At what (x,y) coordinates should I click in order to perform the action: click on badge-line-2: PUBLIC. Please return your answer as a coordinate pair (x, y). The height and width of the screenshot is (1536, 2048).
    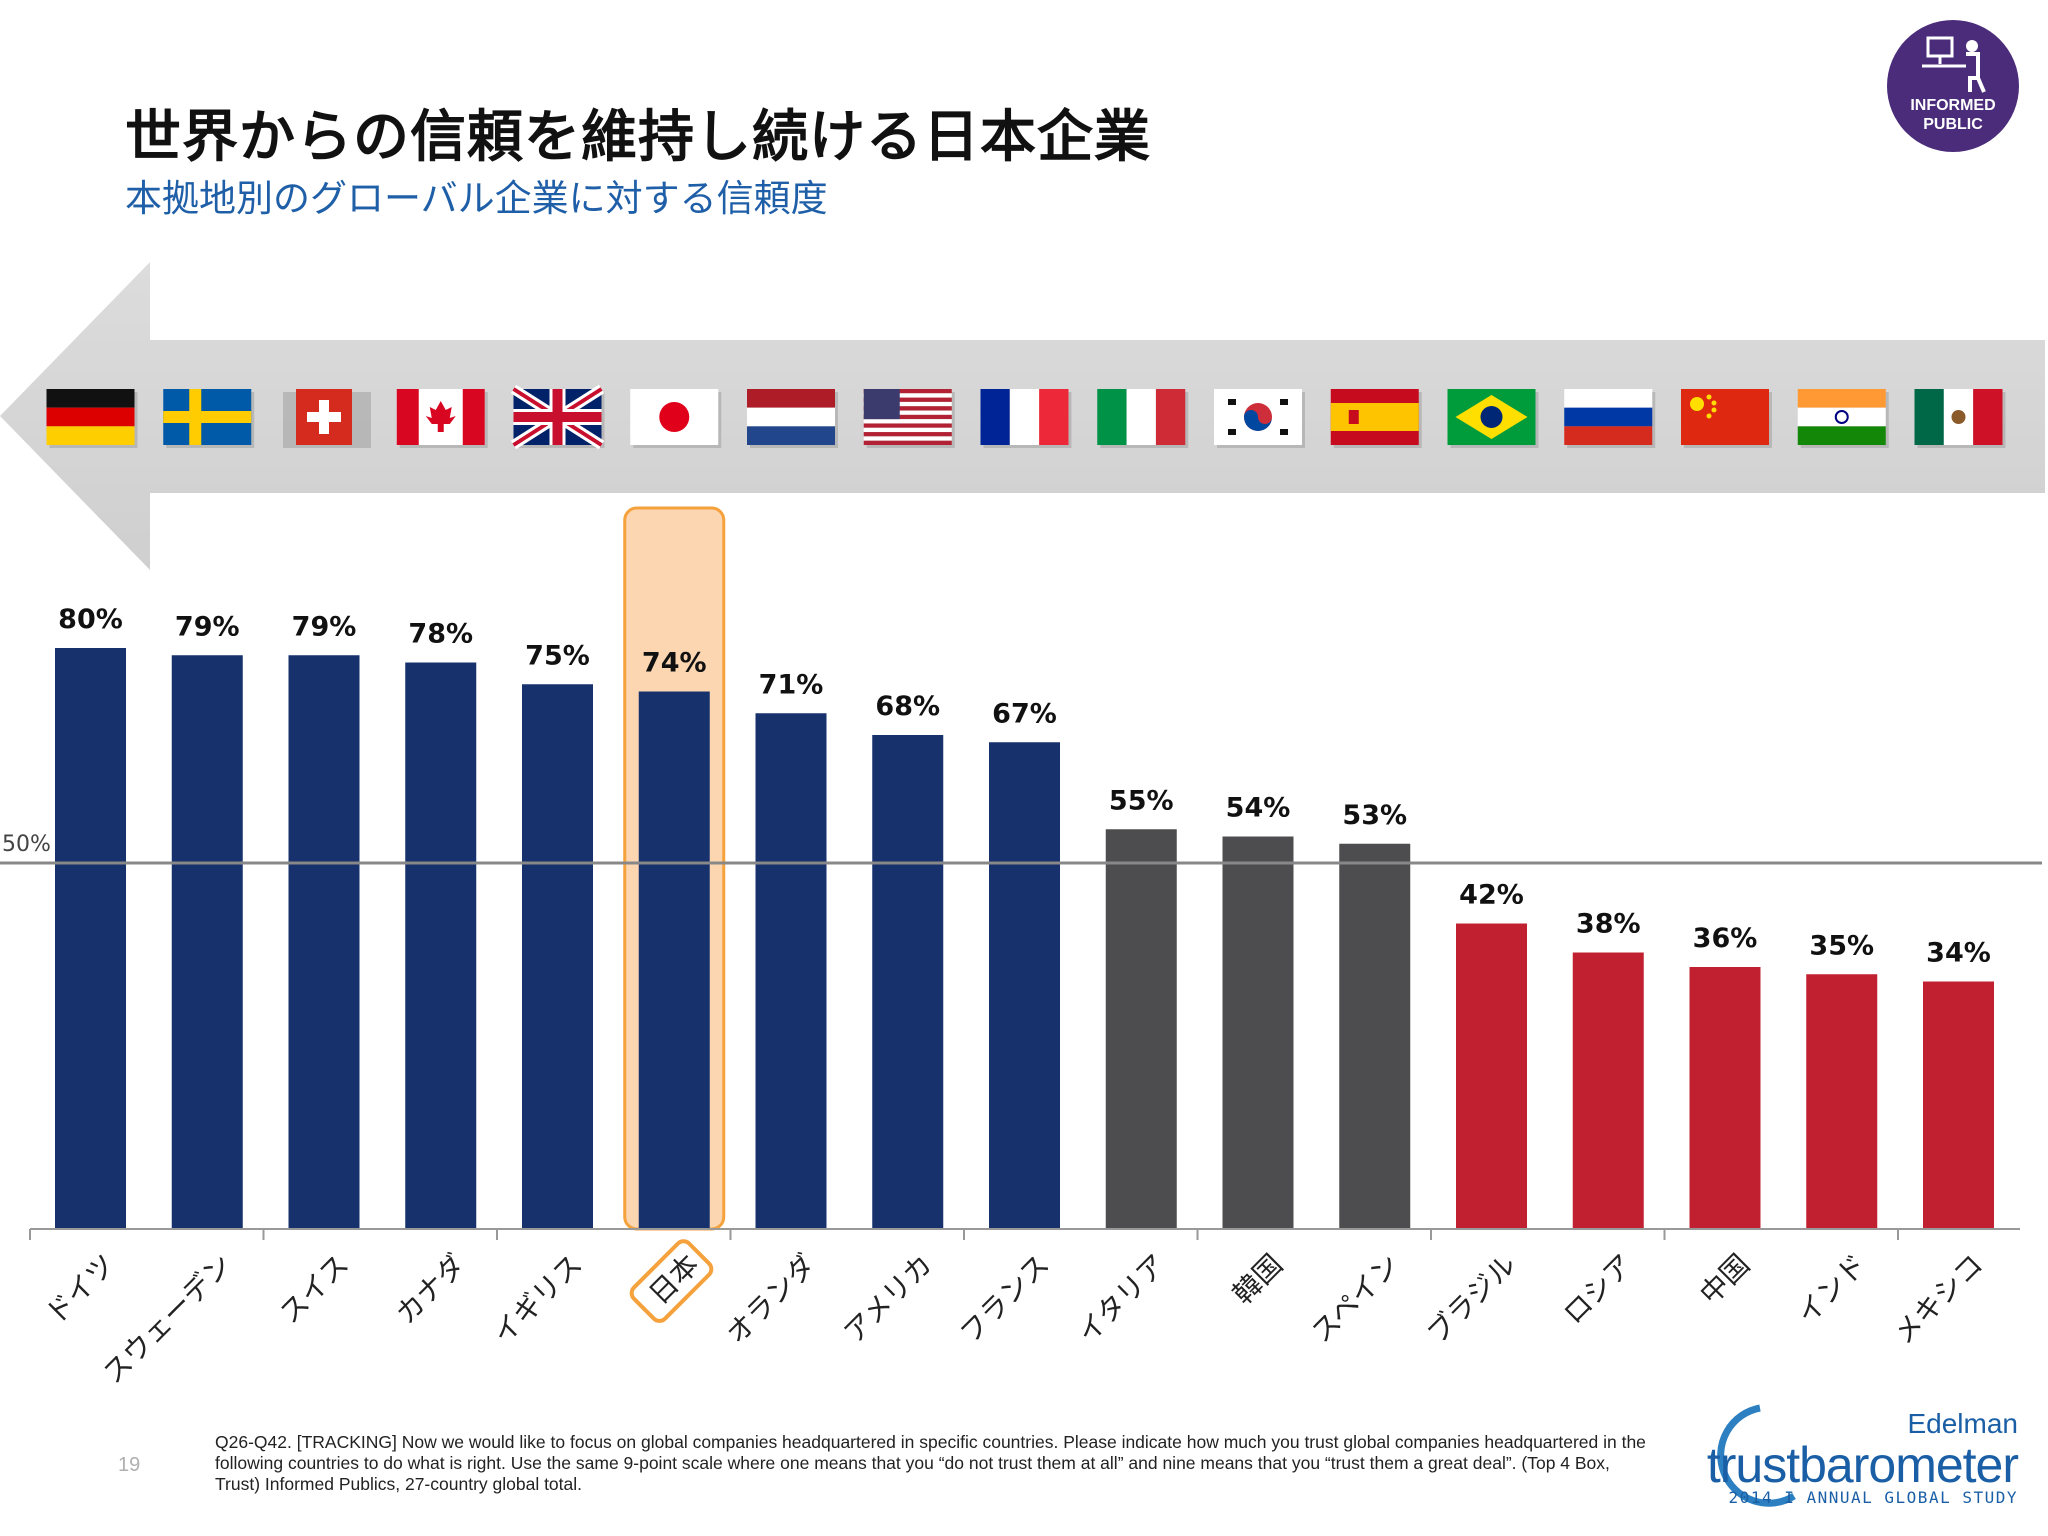
    Looking at the image, I should click on (1953, 124).